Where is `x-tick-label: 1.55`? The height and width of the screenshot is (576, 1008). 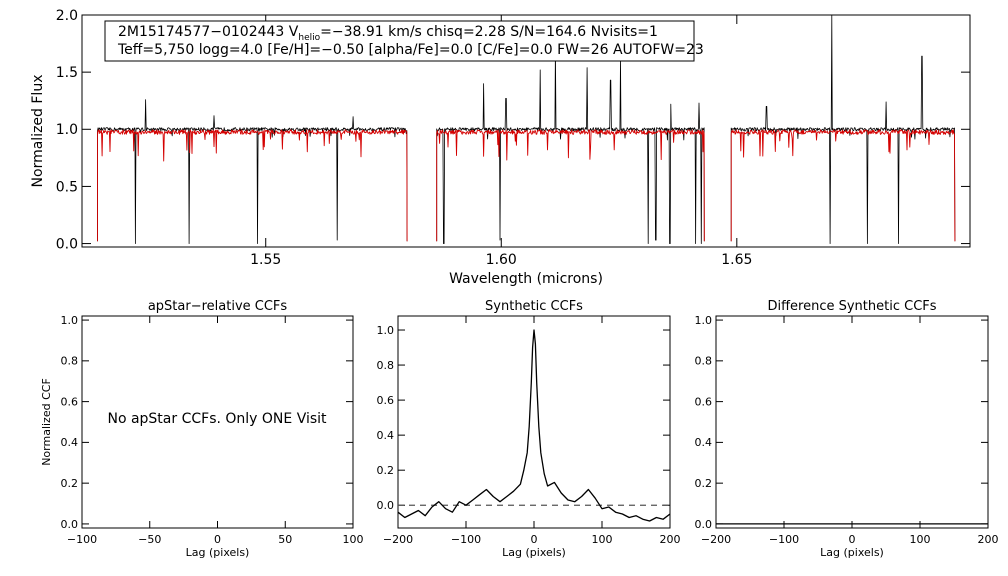 x-tick-label: 1.55 is located at coordinates (265, 260).